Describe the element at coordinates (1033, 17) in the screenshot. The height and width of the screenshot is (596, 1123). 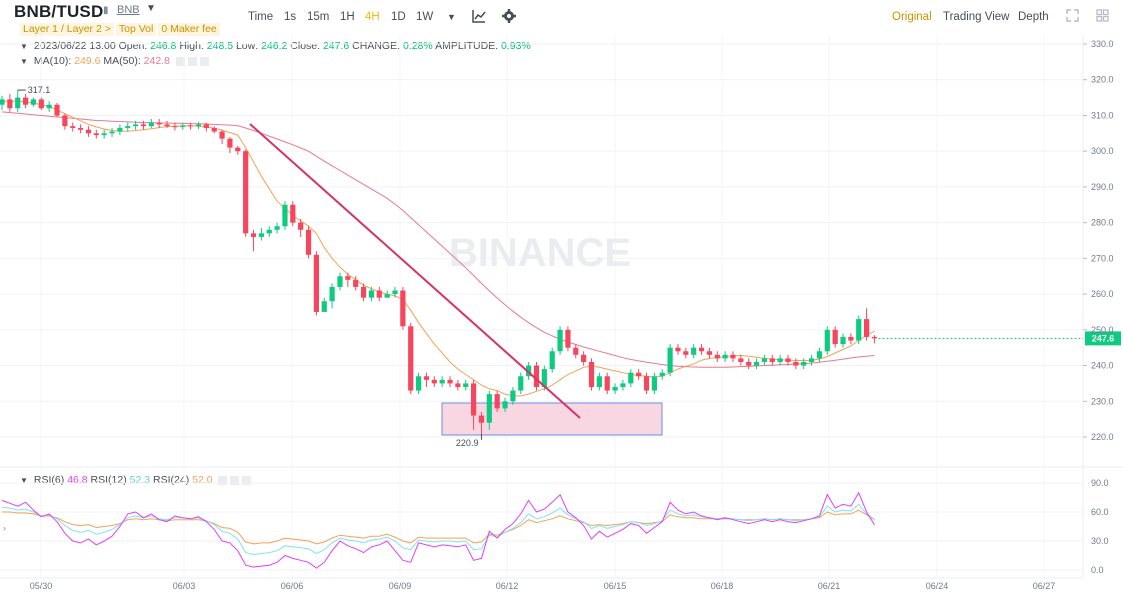
I see `view-depth: Depth` at that location.